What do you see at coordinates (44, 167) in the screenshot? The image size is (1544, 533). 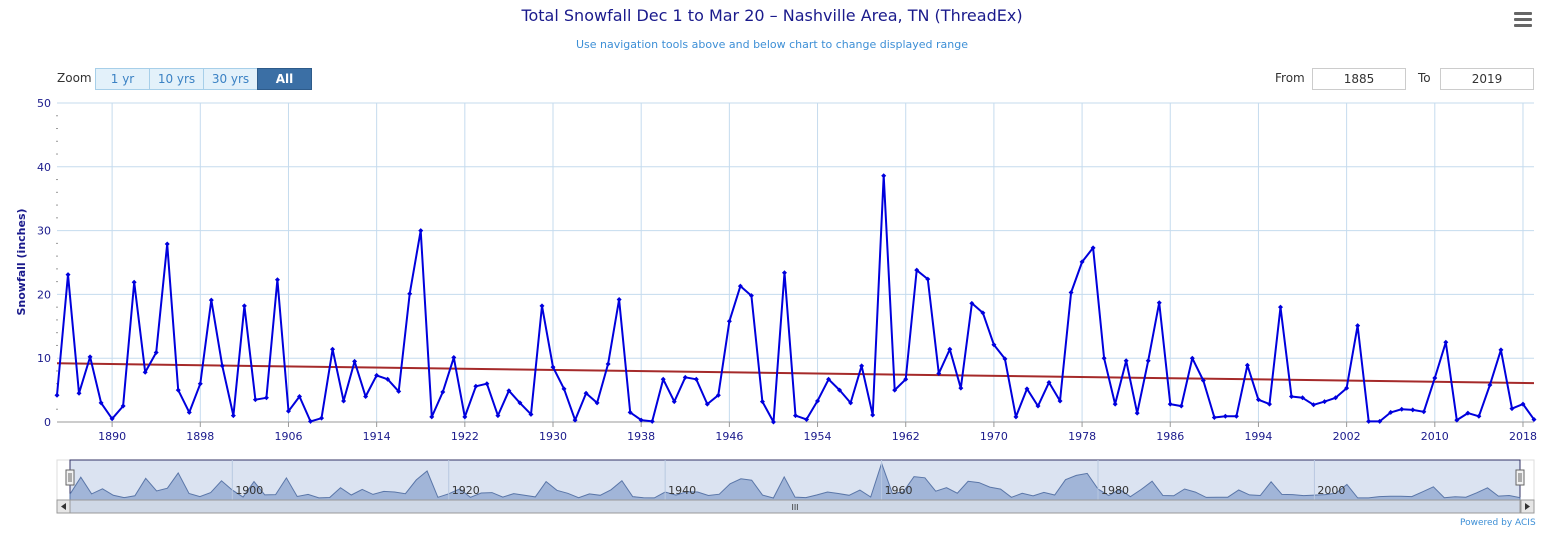 I see `y-tick-label: 40` at bounding box center [44, 167].